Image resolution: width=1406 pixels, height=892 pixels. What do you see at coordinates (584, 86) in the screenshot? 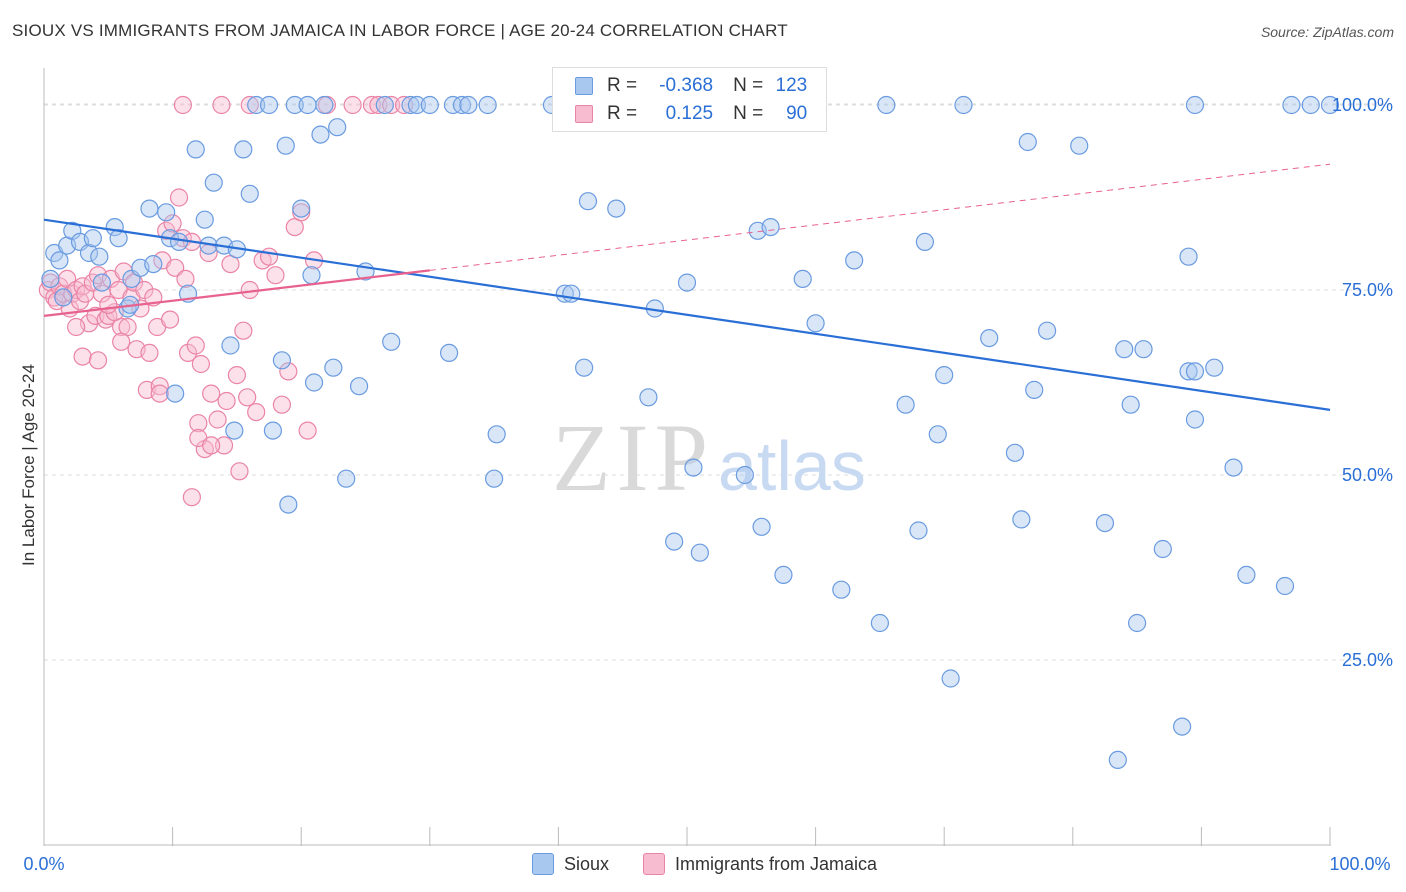
I see `sioux-swatch` at bounding box center [584, 86].